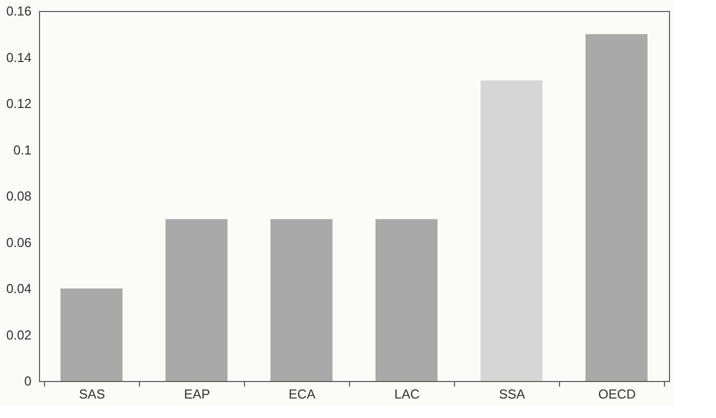 The image size is (716, 418). What do you see at coordinates (19, 57) in the screenshot?
I see `y-tick-label: 0.14` at bounding box center [19, 57].